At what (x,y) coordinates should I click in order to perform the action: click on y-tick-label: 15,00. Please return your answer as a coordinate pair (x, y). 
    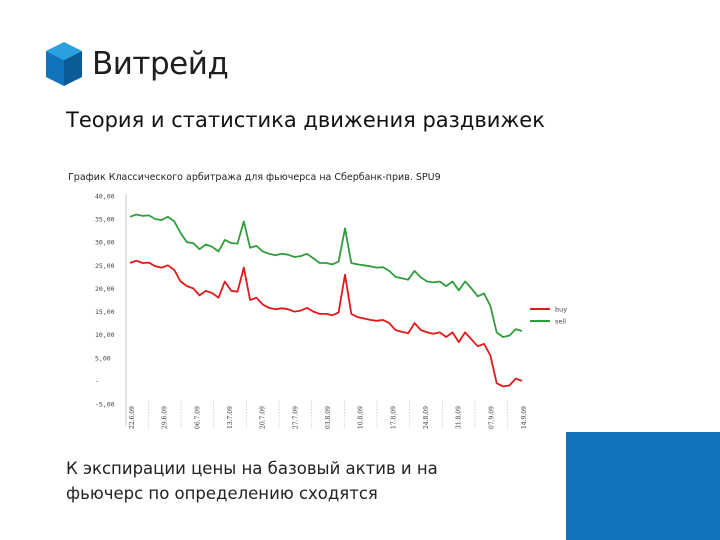
    Looking at the image, I should click on (105, 312).